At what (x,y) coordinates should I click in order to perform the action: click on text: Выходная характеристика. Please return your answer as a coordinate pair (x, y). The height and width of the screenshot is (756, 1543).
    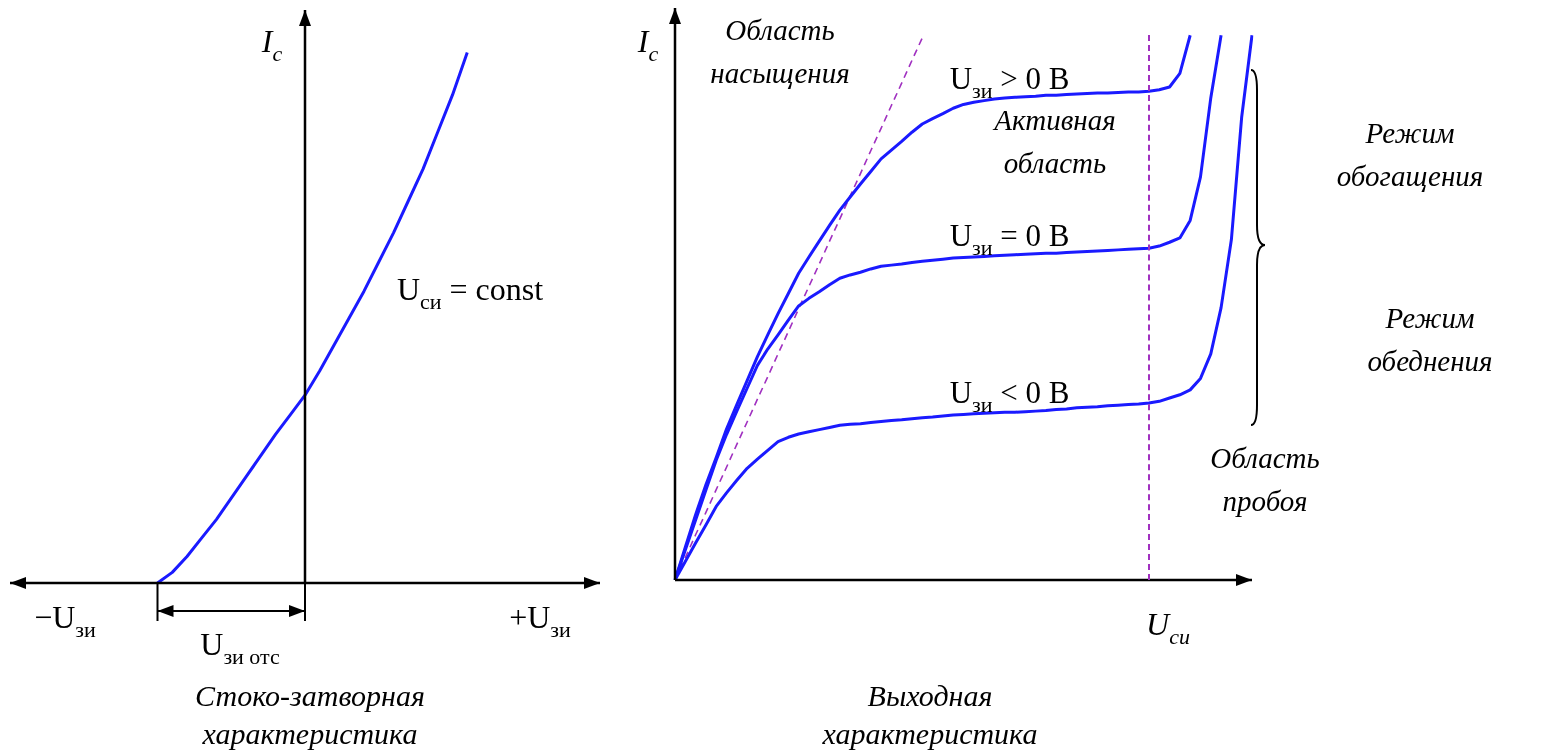
    Looking at the image, I should click on (929, 714).